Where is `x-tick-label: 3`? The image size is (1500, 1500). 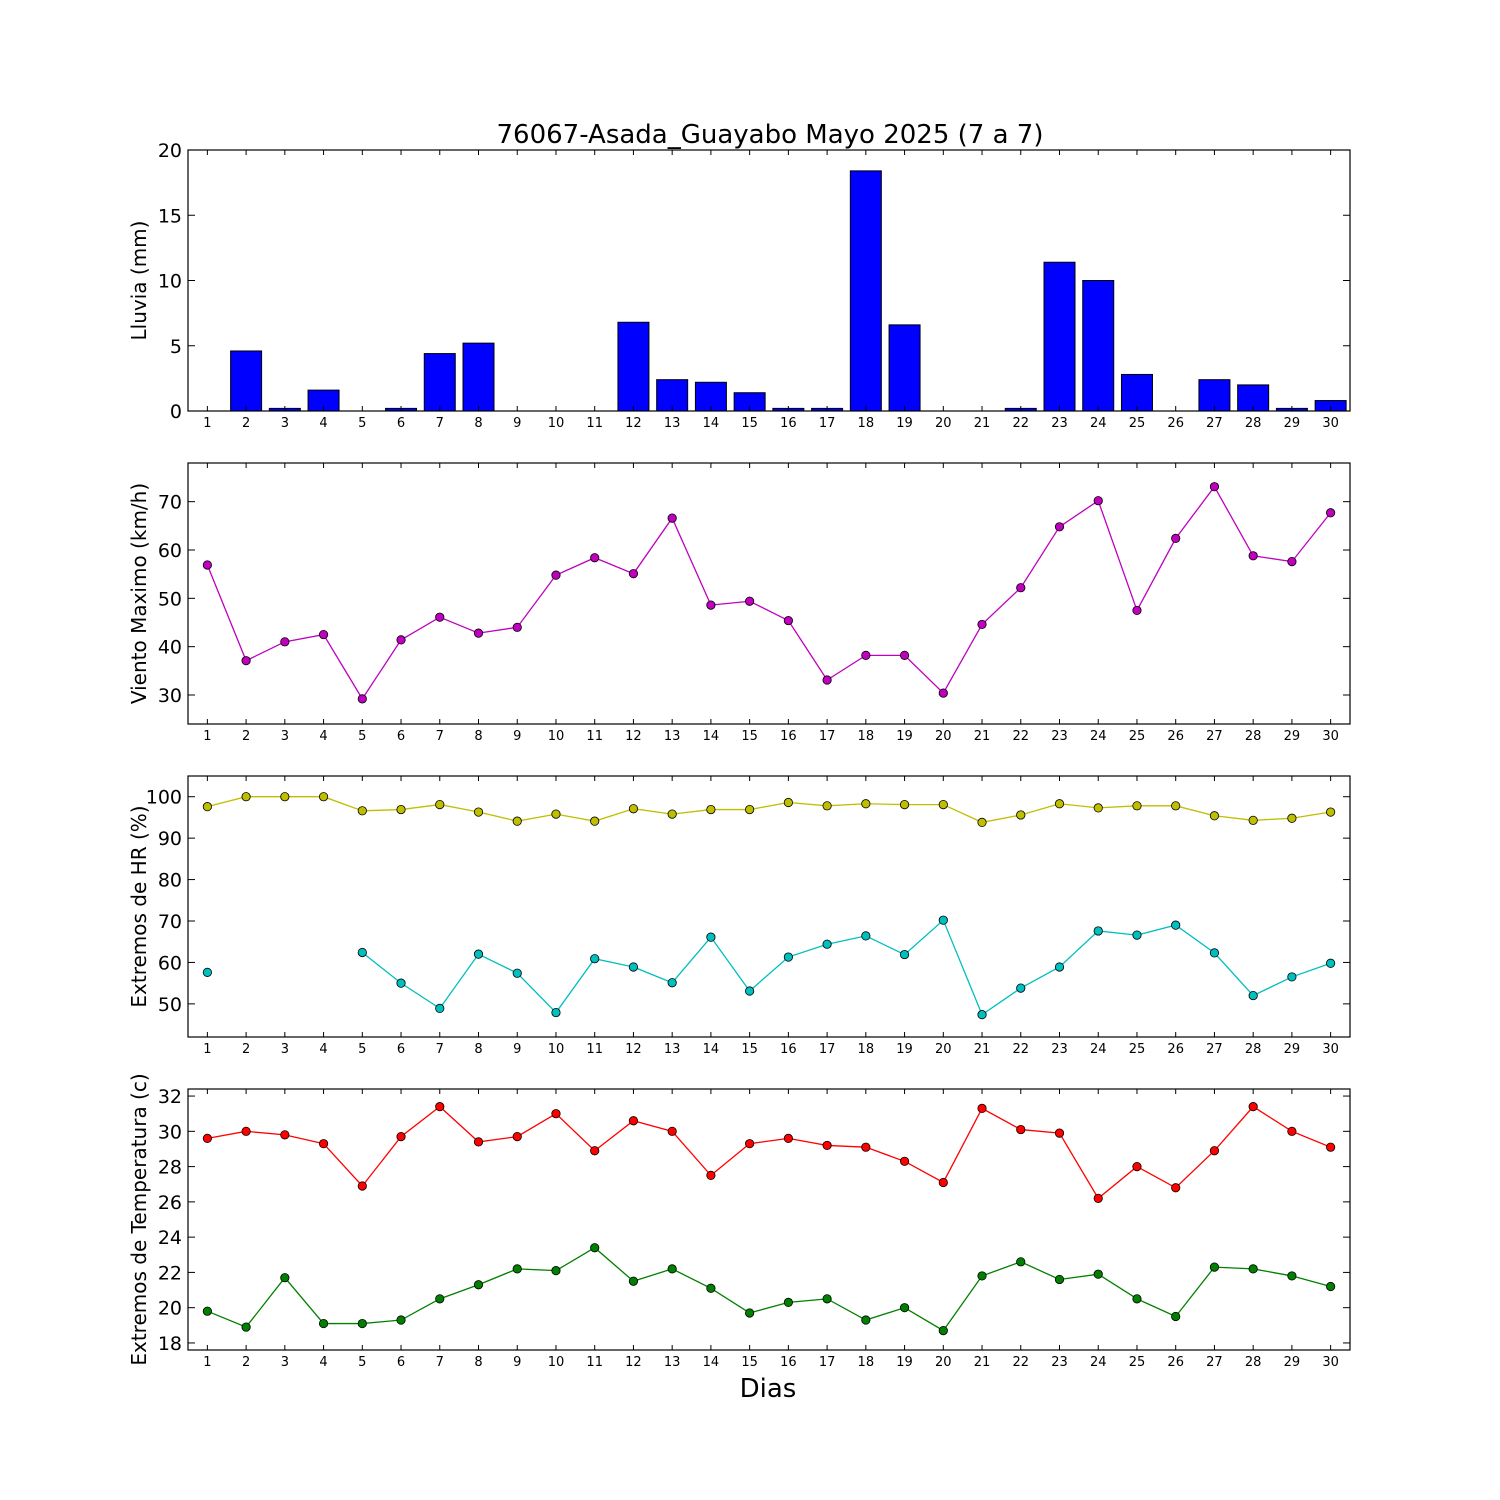
x-tick-label: 3 is located at coordinates (285, 1049).